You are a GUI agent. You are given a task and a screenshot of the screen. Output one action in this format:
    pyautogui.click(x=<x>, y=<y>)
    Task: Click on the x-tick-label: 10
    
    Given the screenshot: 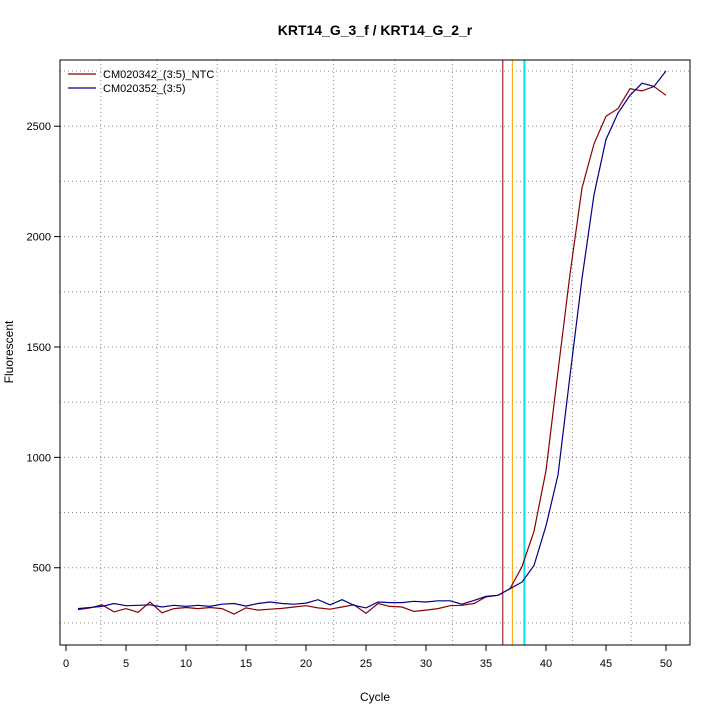 What is the action you would take?
    pyautogui.click(x=186, y=664)
    